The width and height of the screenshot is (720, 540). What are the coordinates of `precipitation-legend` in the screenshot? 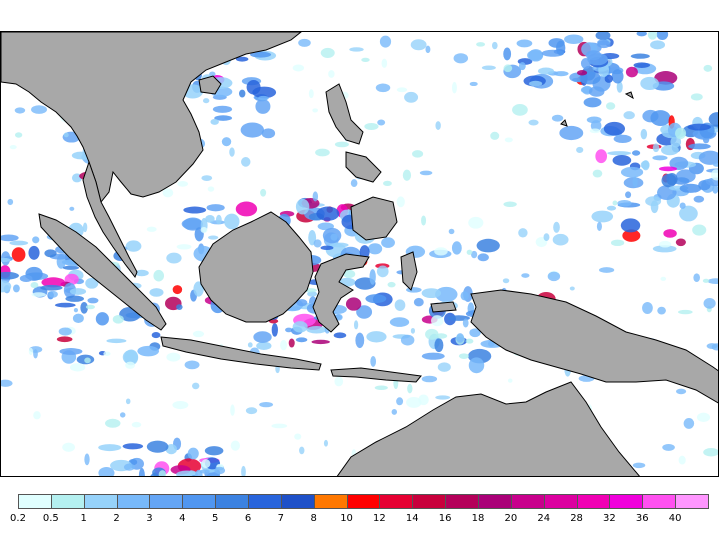 It's located at (363, 502).